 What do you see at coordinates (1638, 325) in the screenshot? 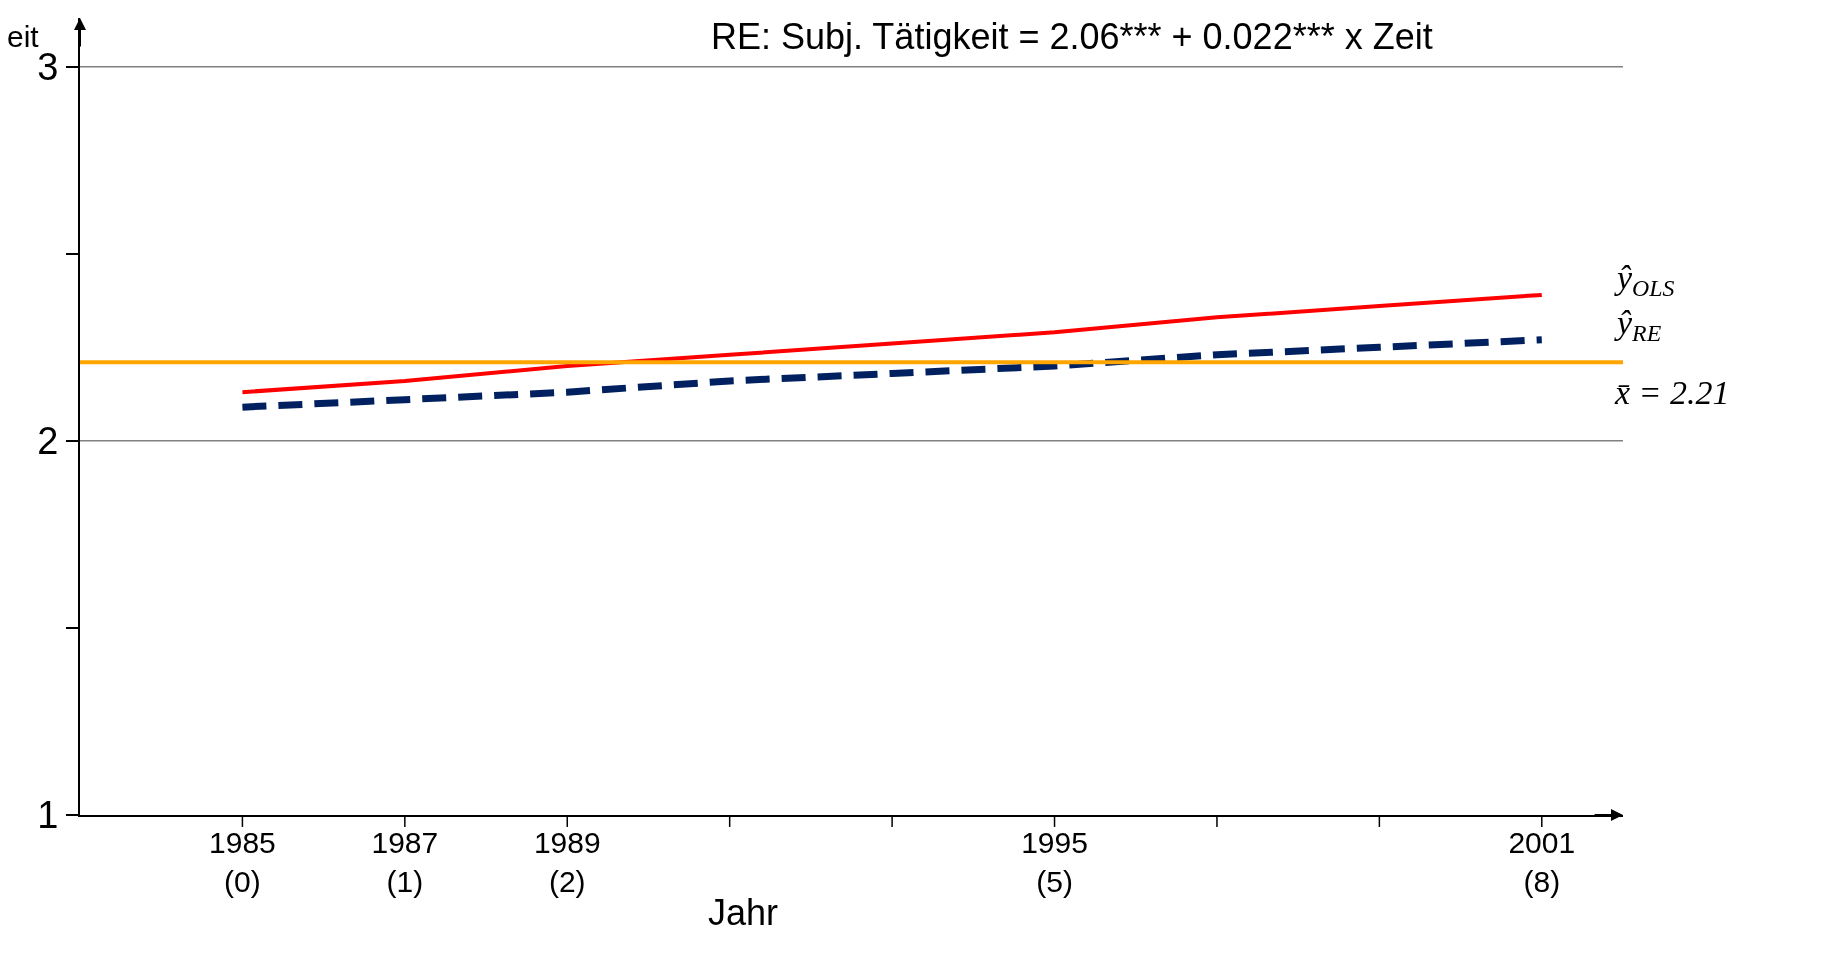
I see `text: ŷ$_{RE}$` at bounding box center [1638, 325].